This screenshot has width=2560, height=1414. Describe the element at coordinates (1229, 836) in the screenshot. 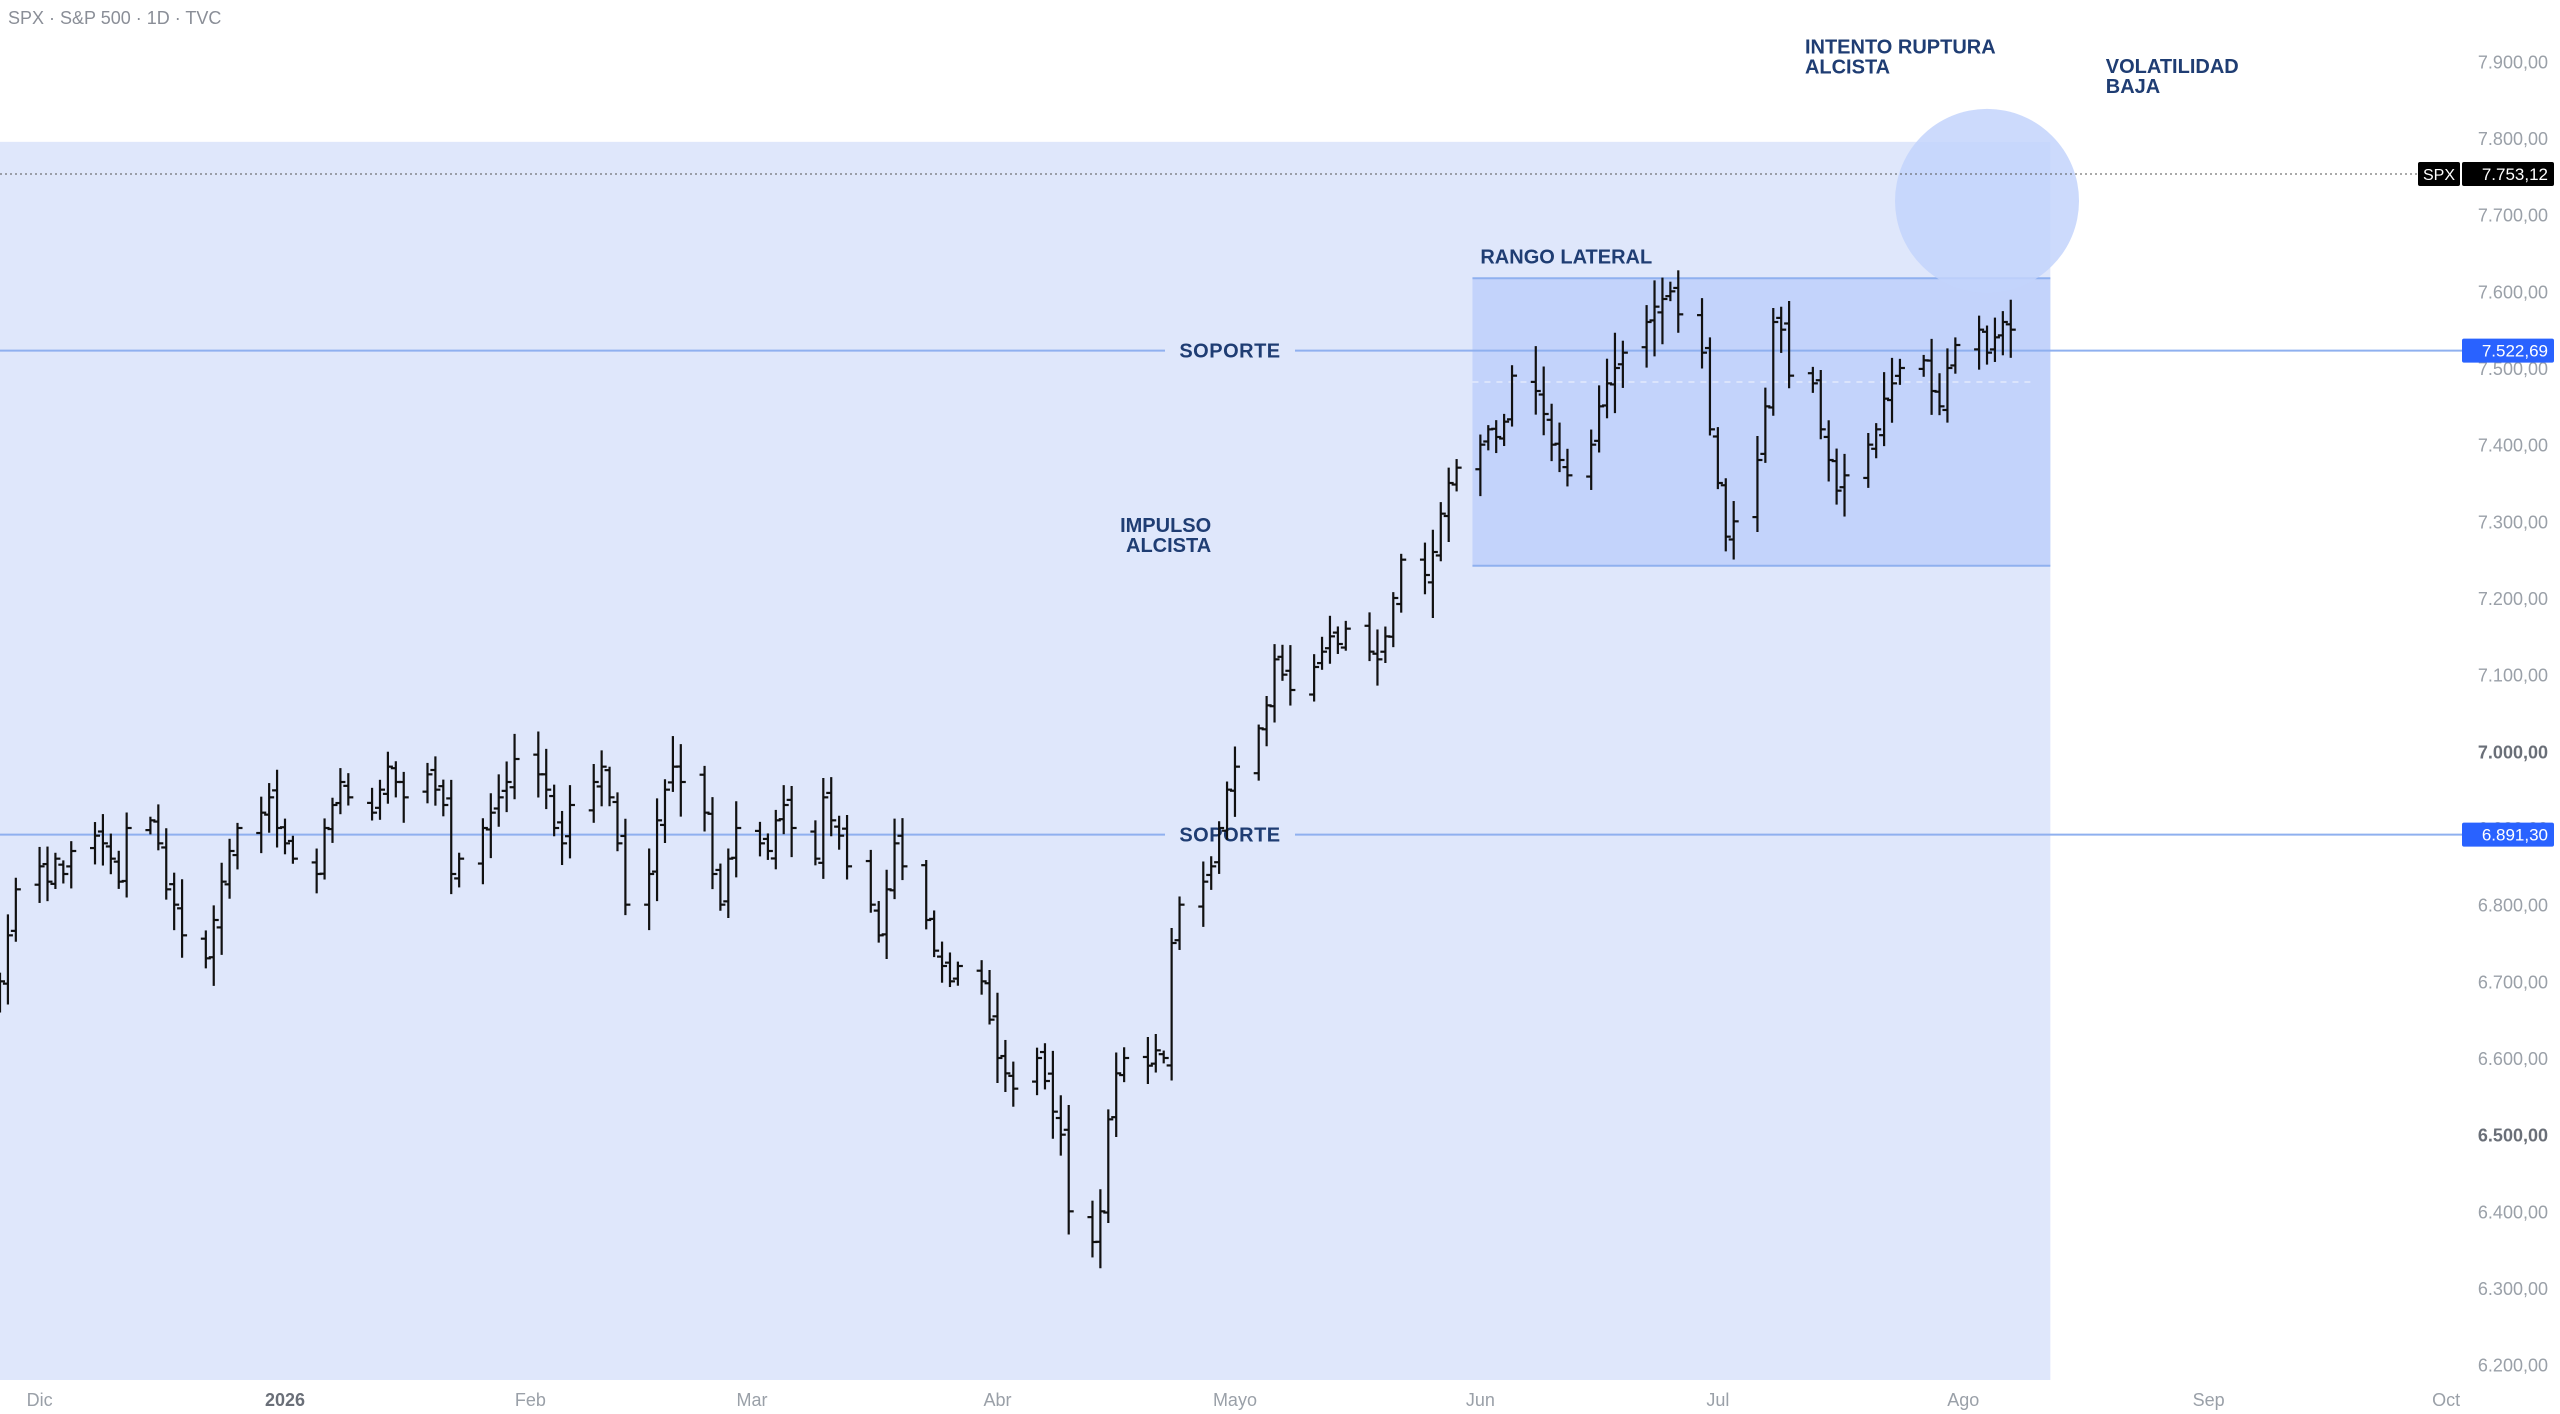

I see `support-label-1: SOPORTE` at that location.